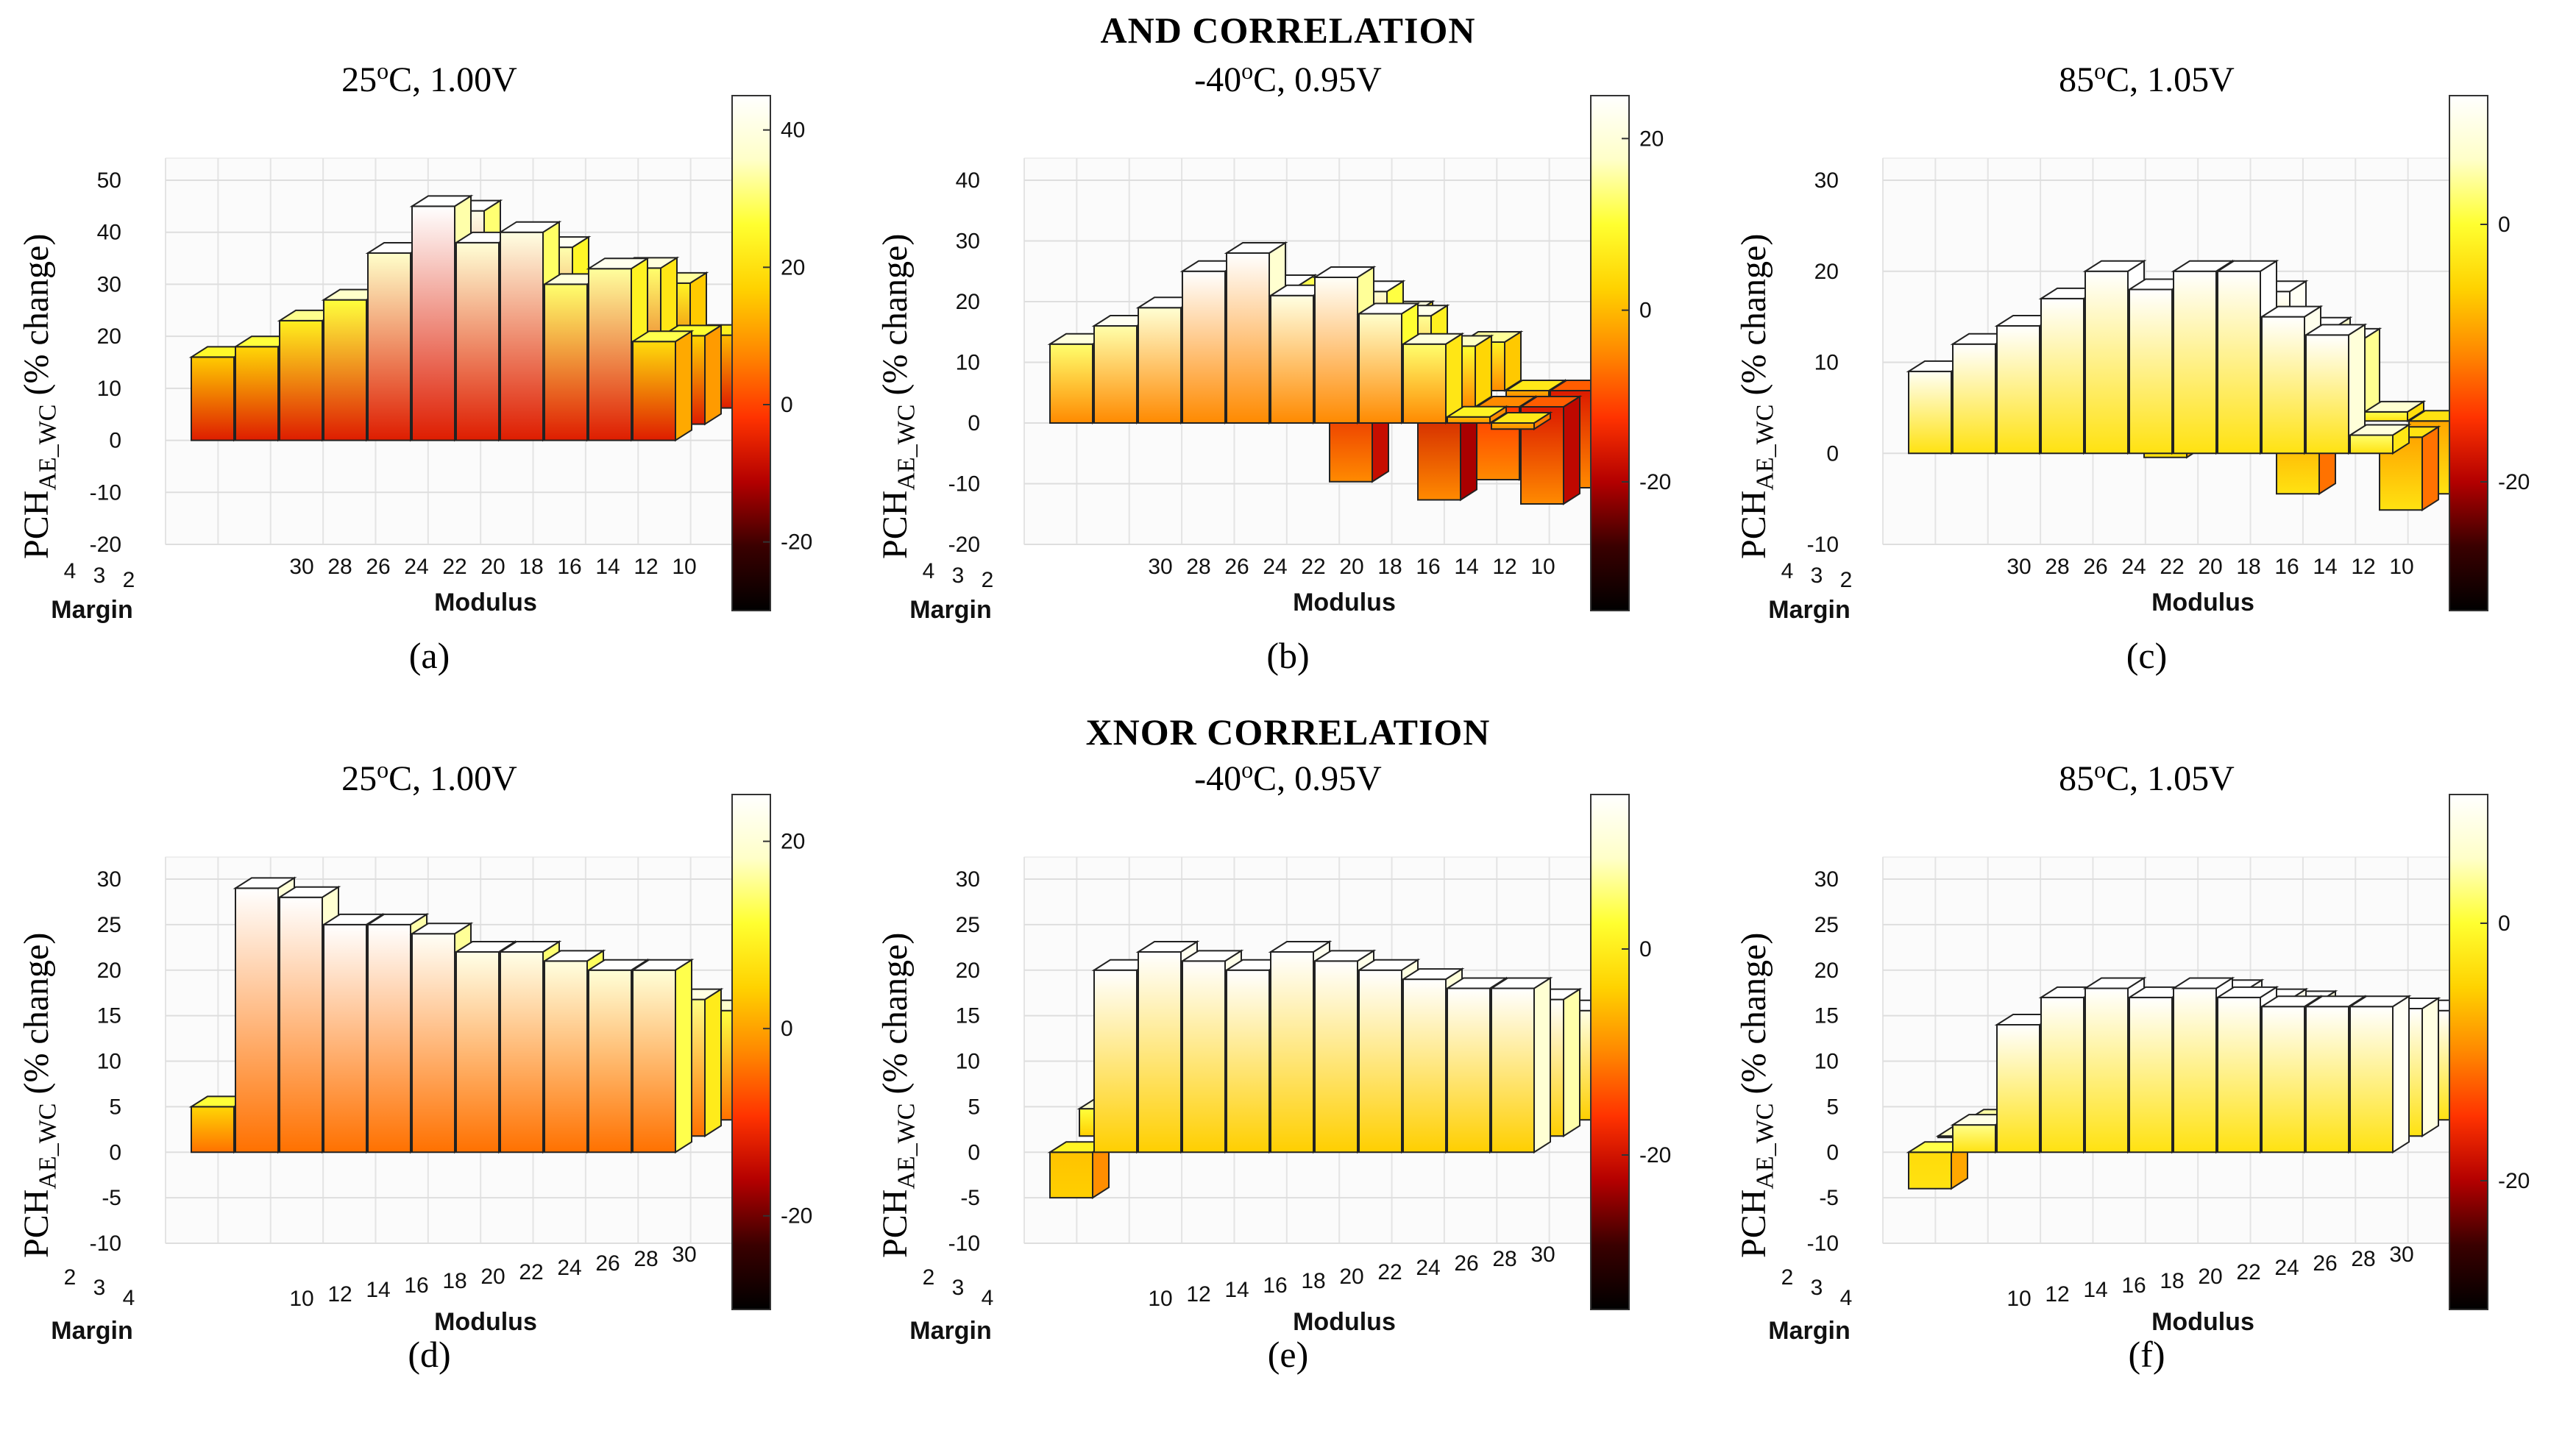  Describe the element at coordinates (2147, 78) in the screenshot. I see `panel-title: 85oC, 1.05V` at that location.